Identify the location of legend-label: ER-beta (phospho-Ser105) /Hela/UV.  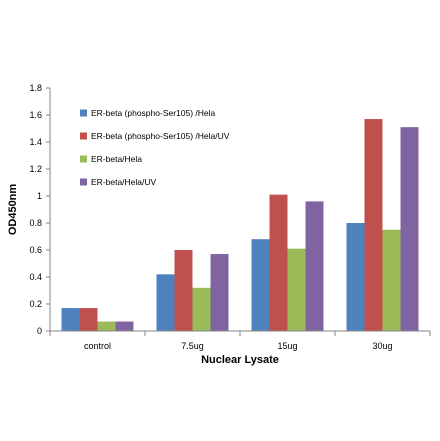
(160, 136).